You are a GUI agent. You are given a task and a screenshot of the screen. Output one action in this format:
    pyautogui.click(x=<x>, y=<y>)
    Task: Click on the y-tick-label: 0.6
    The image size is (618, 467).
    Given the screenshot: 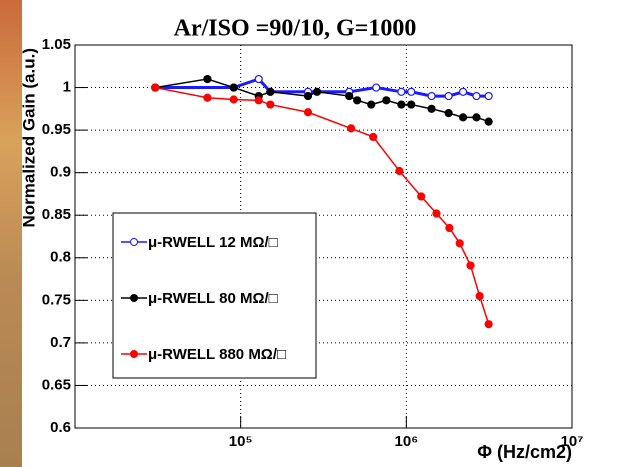 What is the action you would take?
    pyautogui.click(x=60, y=427)
    